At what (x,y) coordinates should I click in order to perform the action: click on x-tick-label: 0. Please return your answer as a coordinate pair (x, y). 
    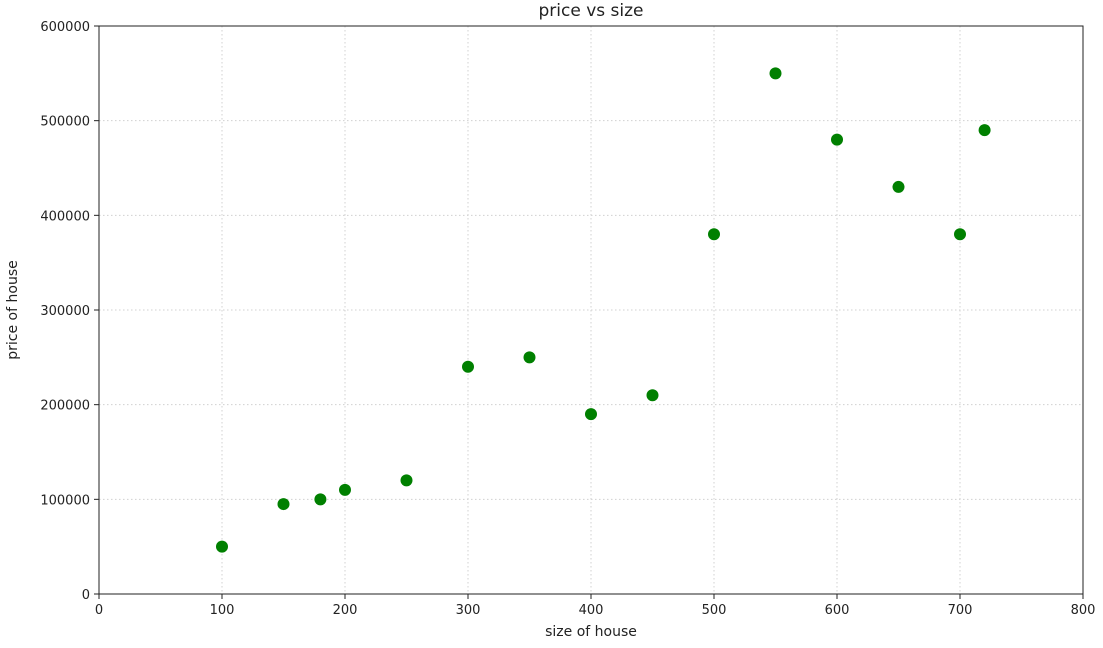
    Looking at the image, I should click on (99, 610).